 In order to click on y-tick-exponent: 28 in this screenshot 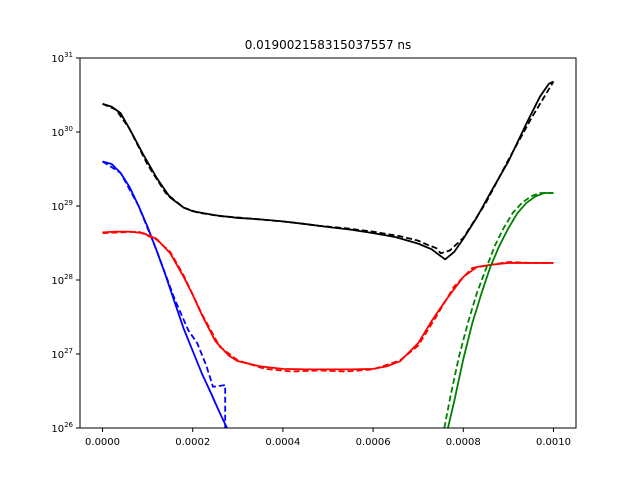, I will do `click(68, 277)`.